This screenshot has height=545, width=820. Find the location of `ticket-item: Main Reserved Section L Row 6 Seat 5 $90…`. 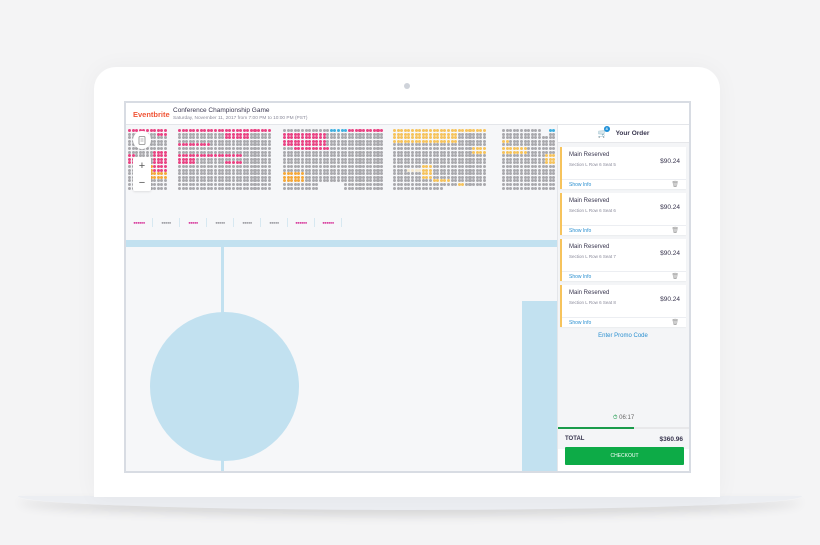

ticket-item: Main Reserved Section L Row 6 Seat 5 $90… is located at coordinates (623, 168).